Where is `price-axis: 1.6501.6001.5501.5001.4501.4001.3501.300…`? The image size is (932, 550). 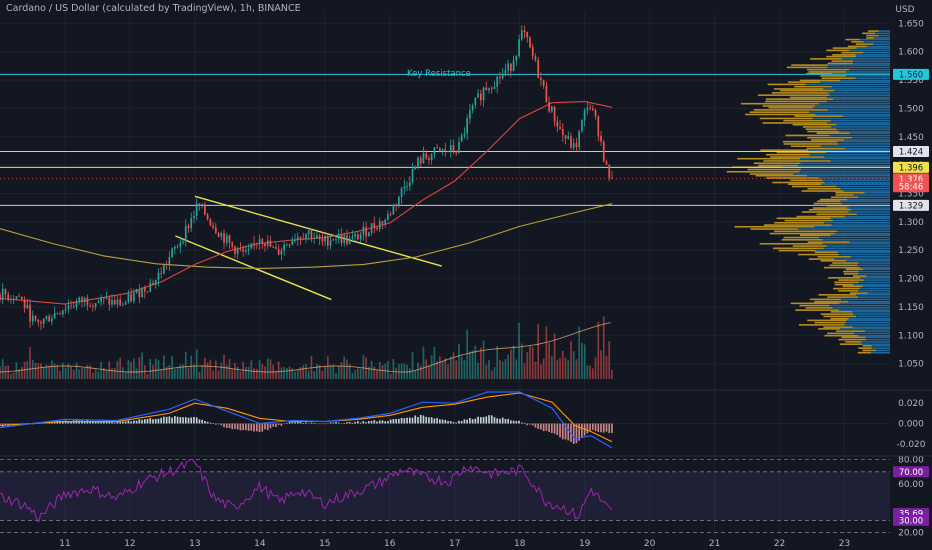 price-axis: 1.6501.6001.5501.5001.4501.4001.3501.300… is located at coordinates (911, 275).